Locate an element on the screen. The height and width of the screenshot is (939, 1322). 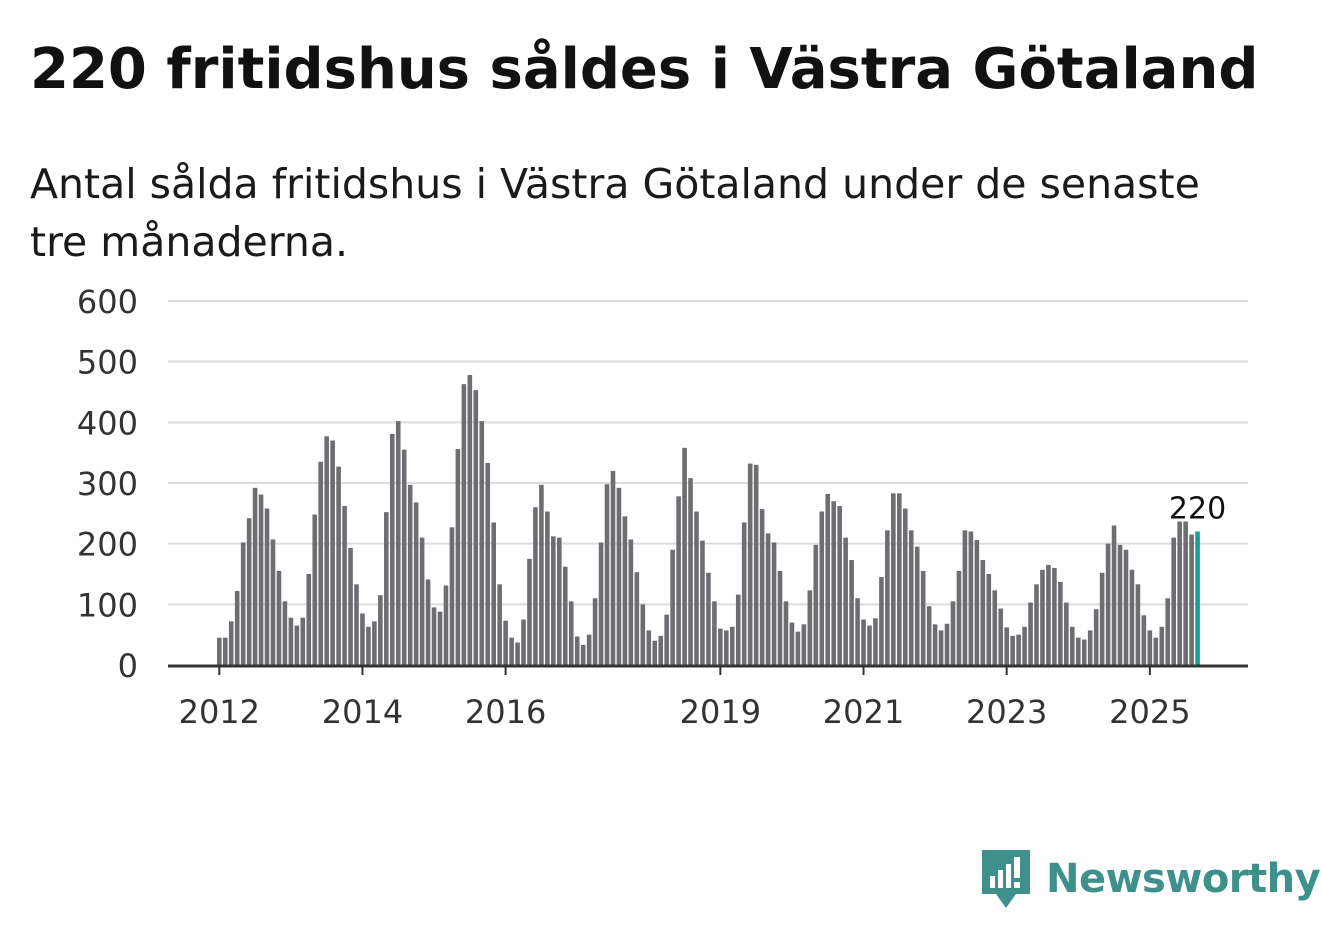
x-axis-ticks: 2012 2014 2016 2019 2021 2023 2025 is located at coordinates (685, 698).